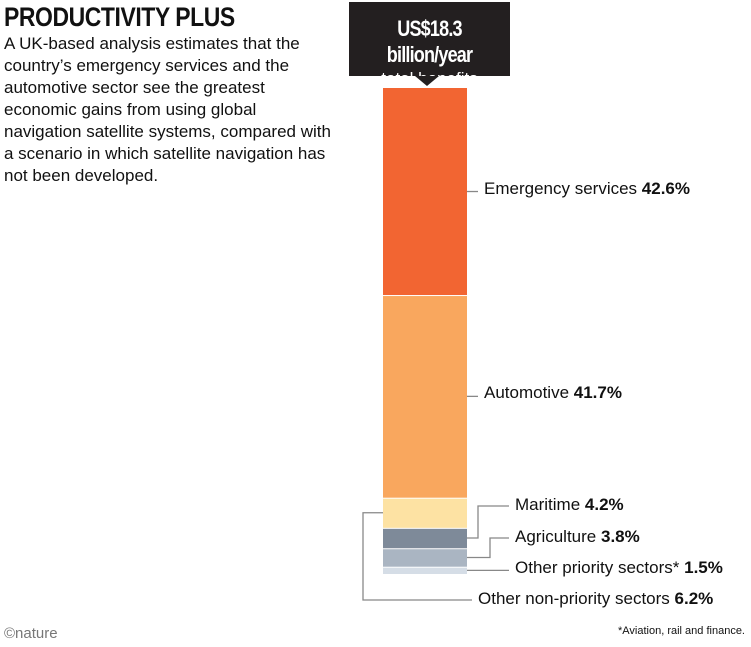  What do you see at coordinates (600, 567) in the screenshot?
I see `segment-name: Other priority sectors*` at bounding box center [600, 567].